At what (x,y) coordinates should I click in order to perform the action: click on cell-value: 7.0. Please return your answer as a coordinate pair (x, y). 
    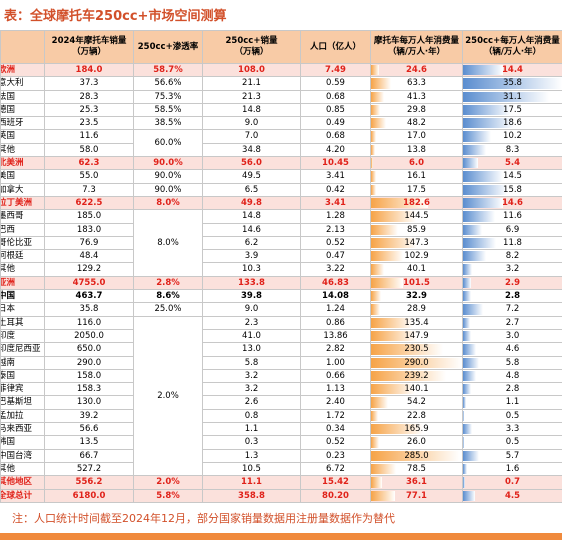
    Looking at the image, I should click on (251, 136).